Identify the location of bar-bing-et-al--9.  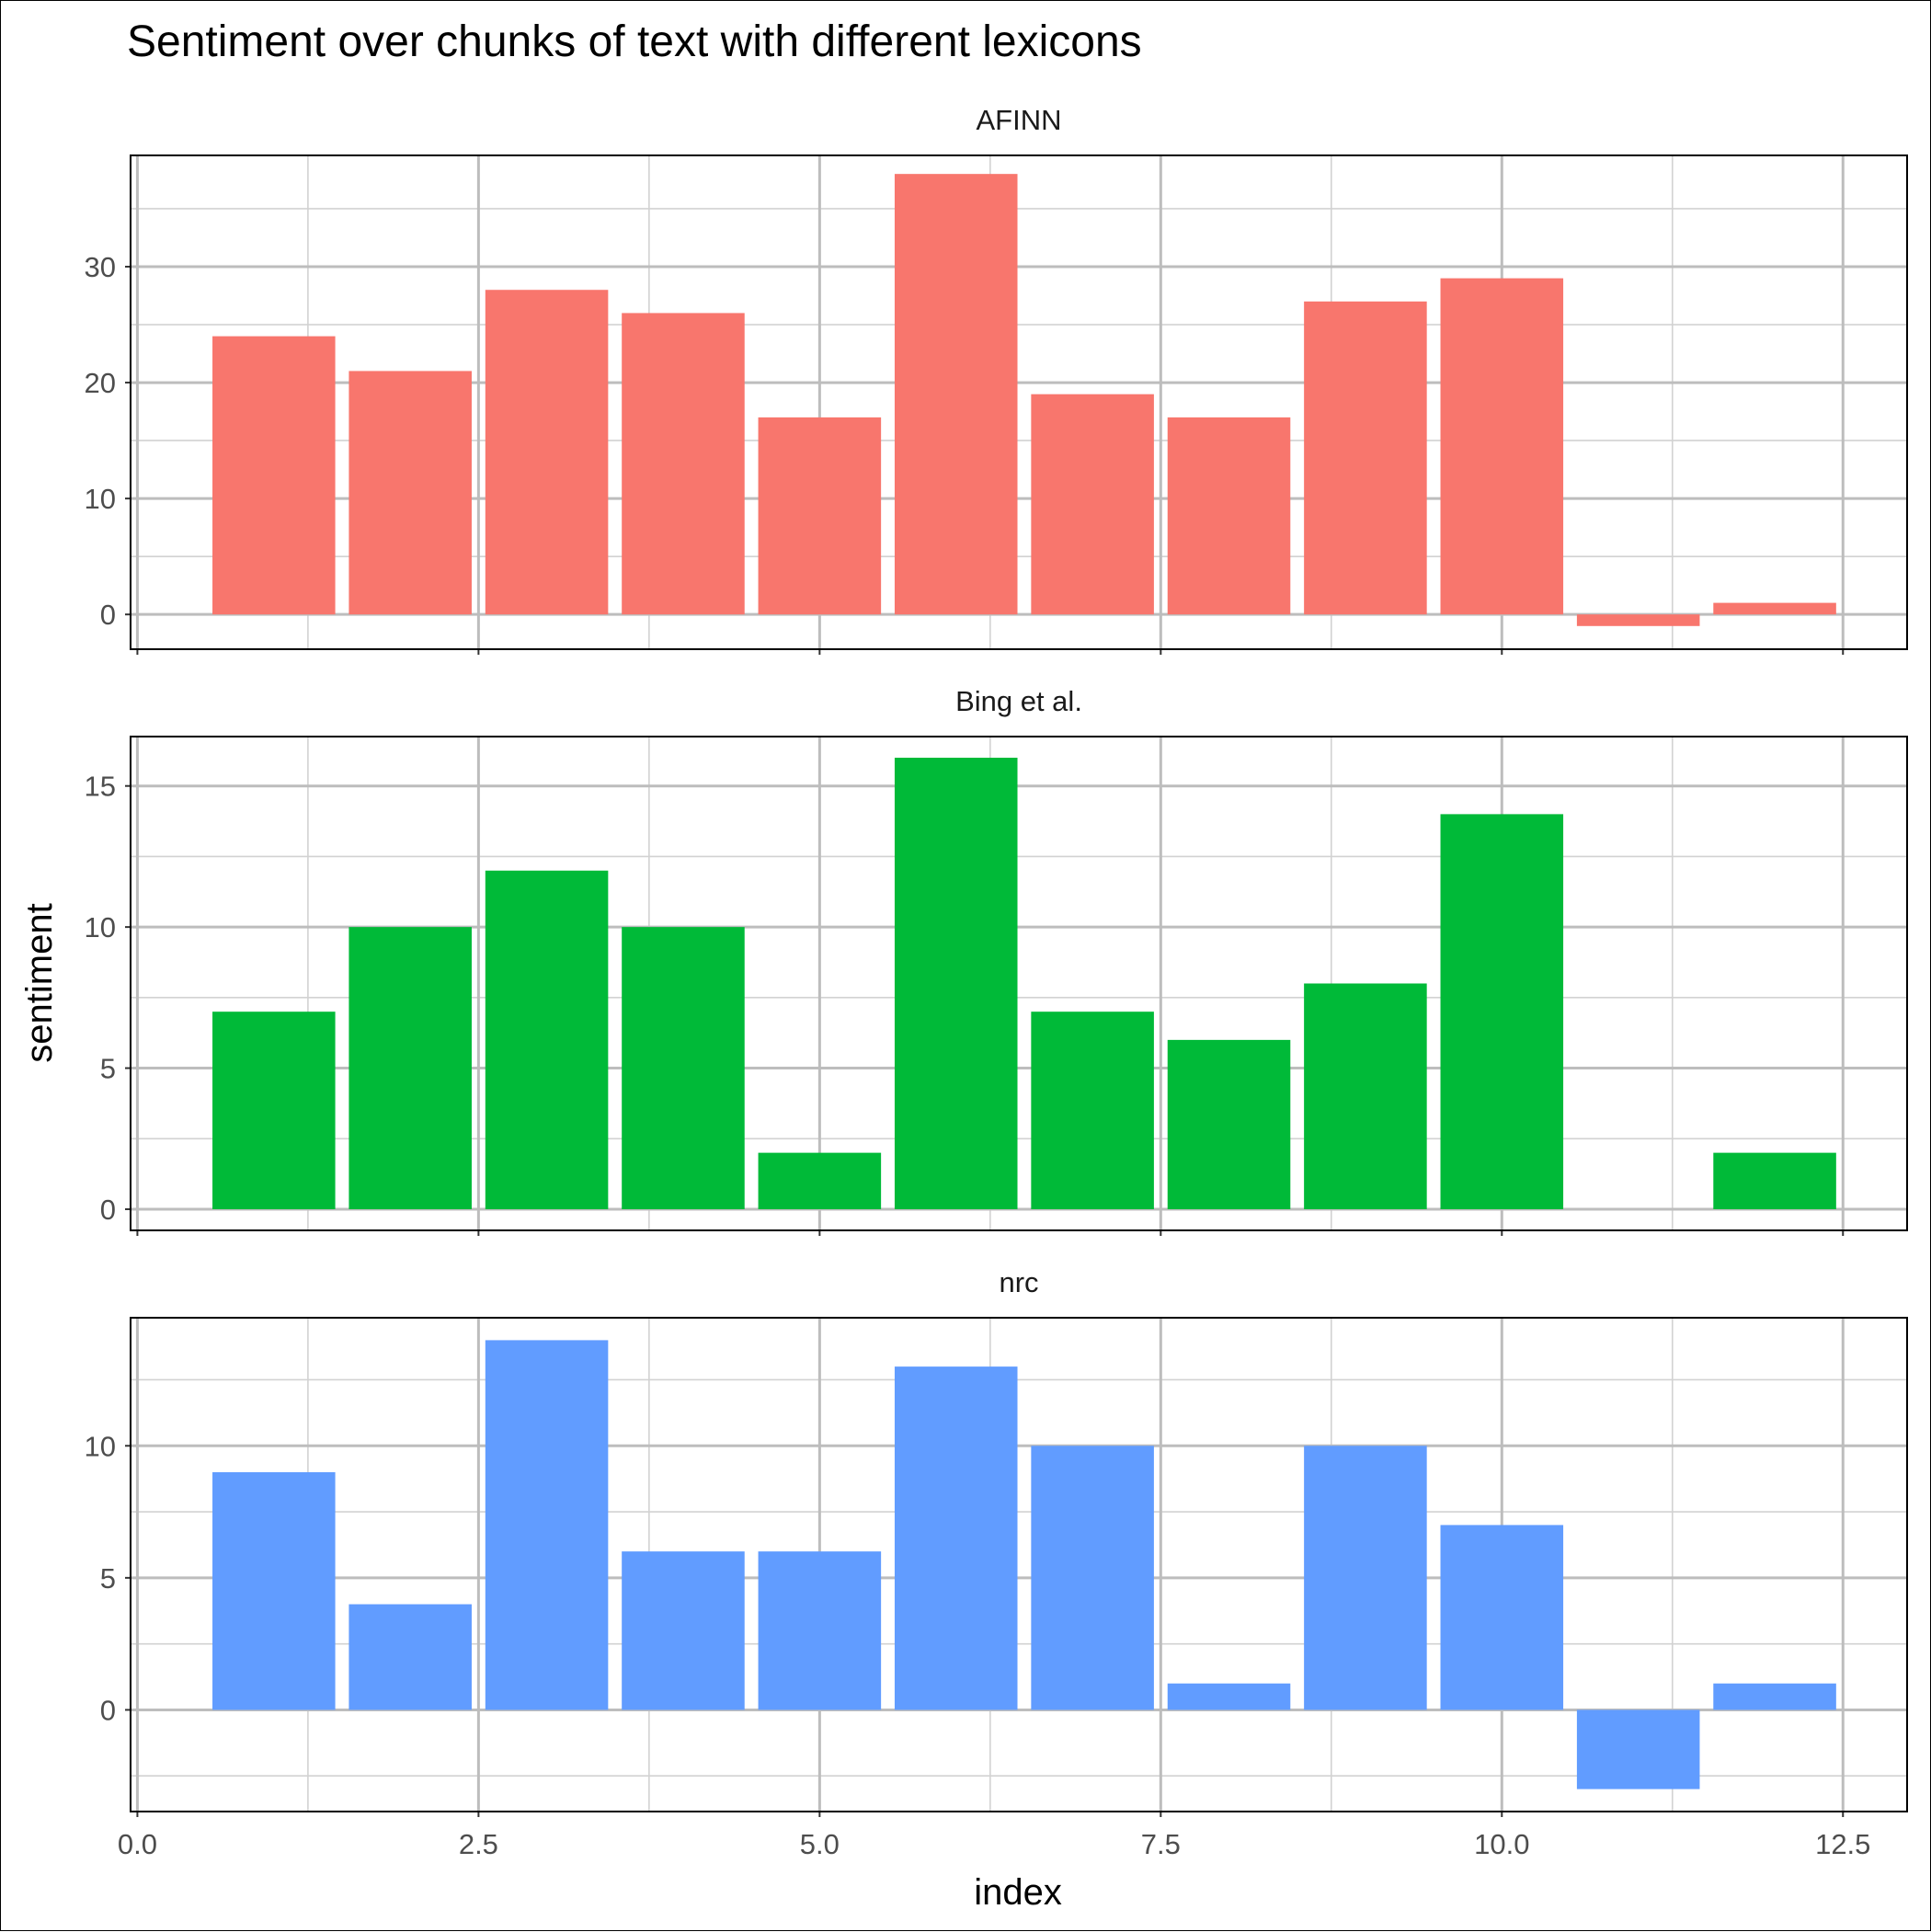
(1365, 1096).